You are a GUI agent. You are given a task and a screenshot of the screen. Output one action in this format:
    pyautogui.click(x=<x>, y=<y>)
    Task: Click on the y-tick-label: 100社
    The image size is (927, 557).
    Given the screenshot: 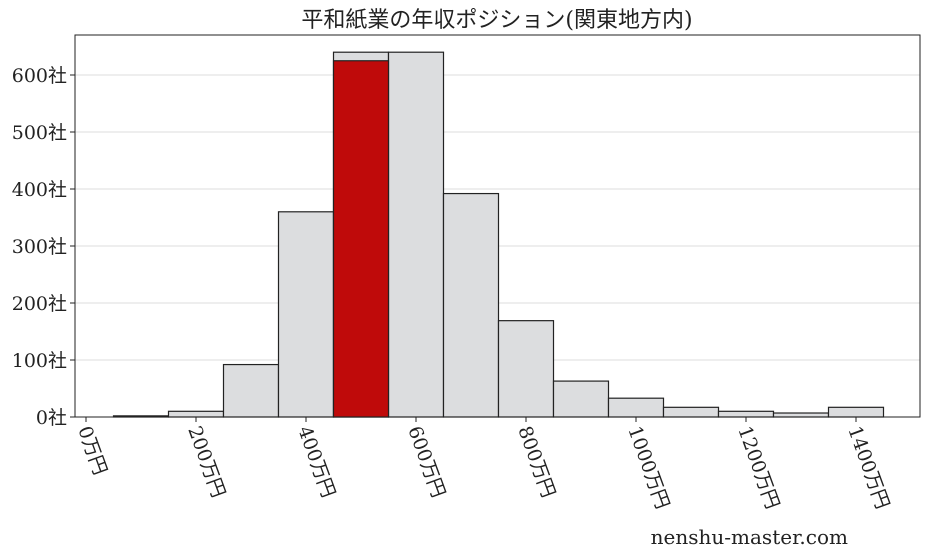 What is the action you would take?
    pyautogui.click(x=39, y=361)
    